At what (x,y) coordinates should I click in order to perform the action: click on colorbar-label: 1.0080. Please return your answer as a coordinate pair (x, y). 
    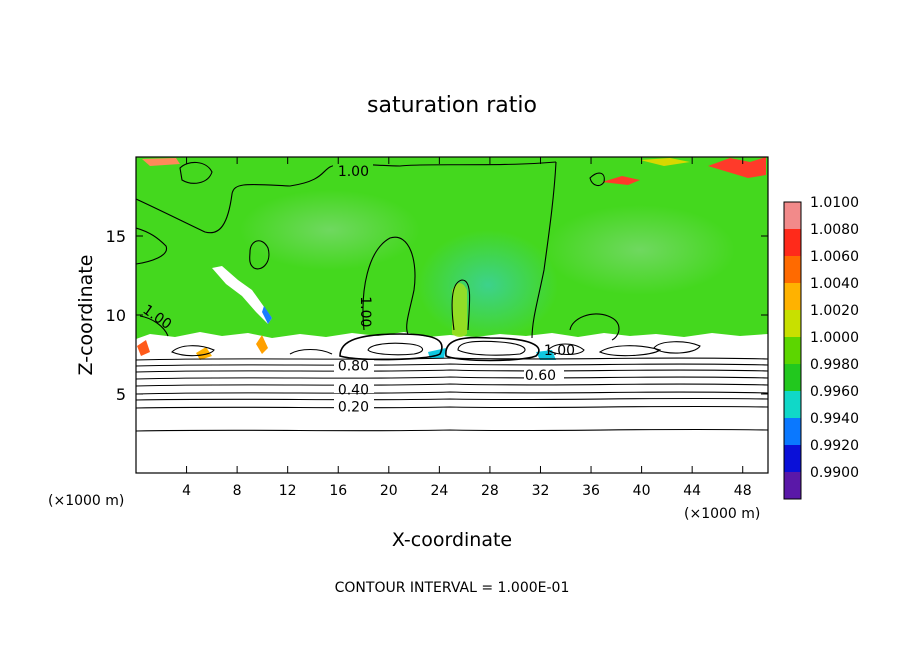
    Looking at the image, I should click on (834, 230).